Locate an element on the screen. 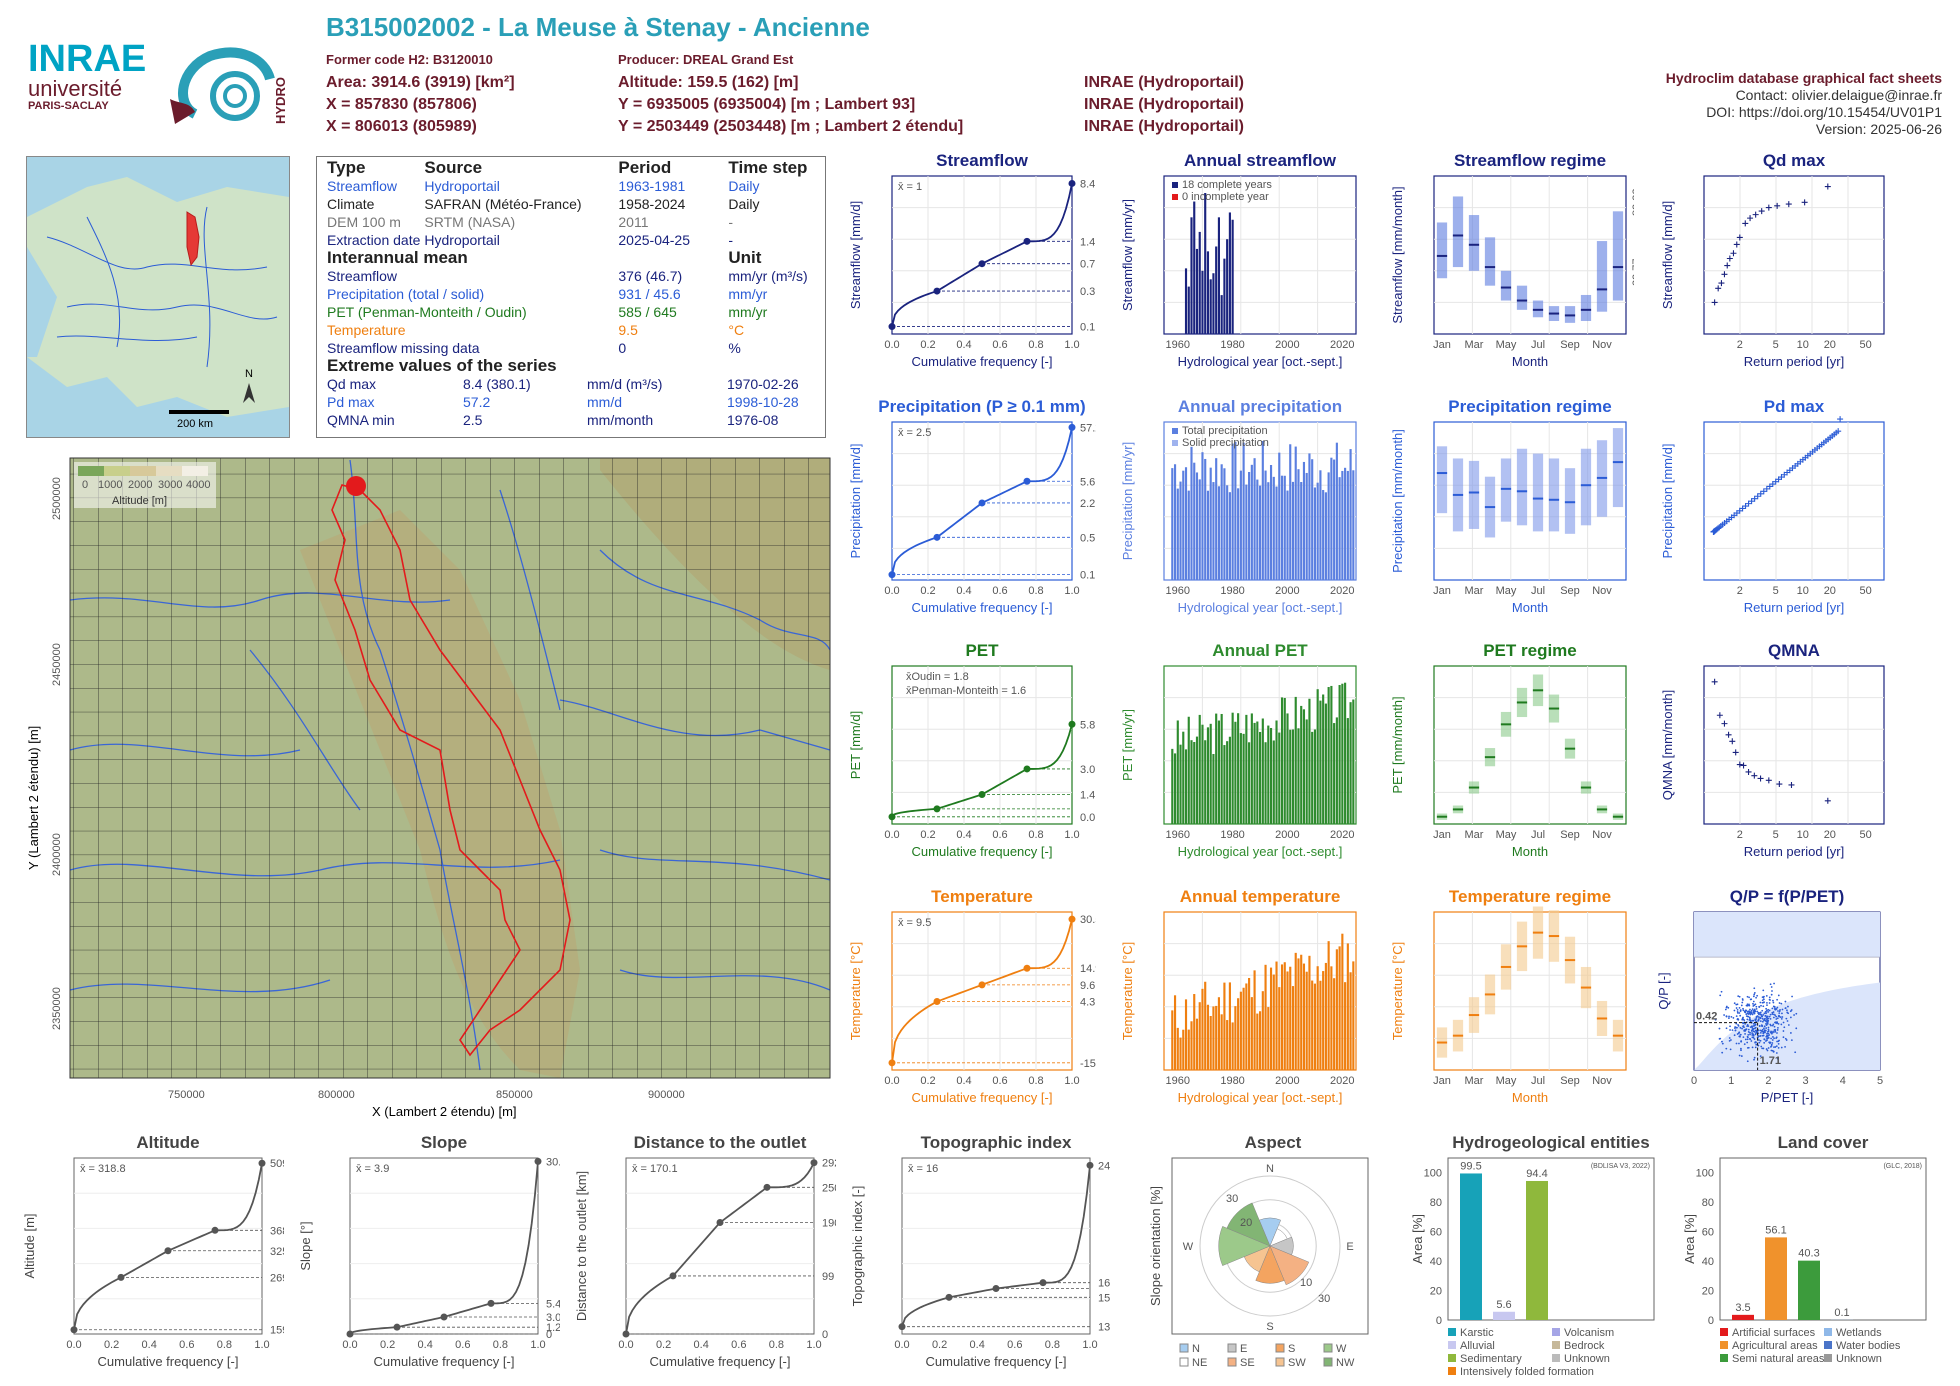  chart-title: Precipitation (P ≥ 0.1 mm) is located at coordinates (981, 407).